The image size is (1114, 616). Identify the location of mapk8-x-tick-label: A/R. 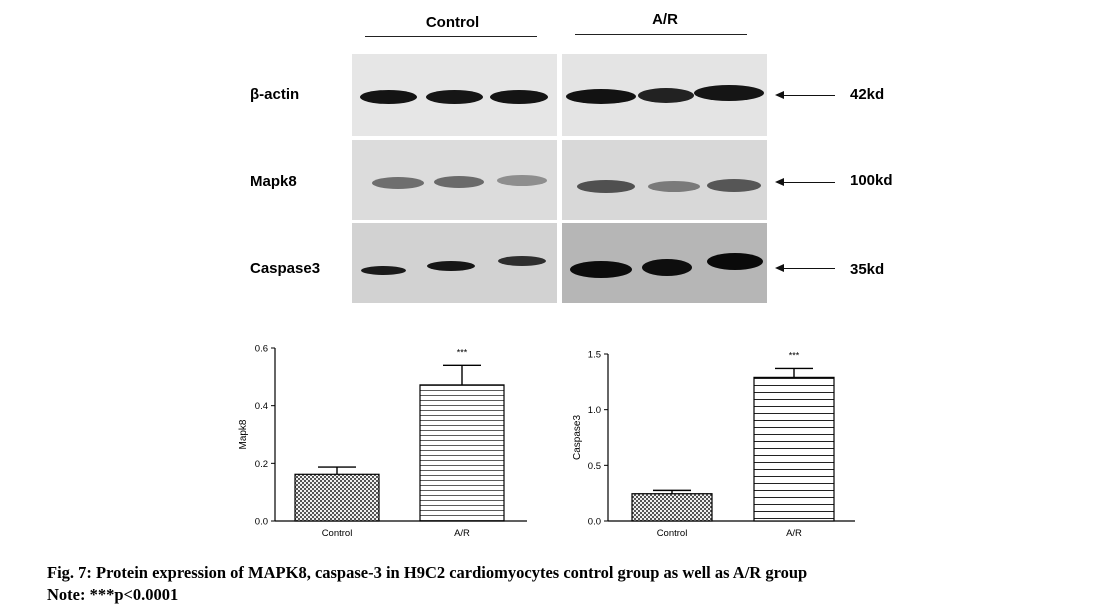
(462, 533).